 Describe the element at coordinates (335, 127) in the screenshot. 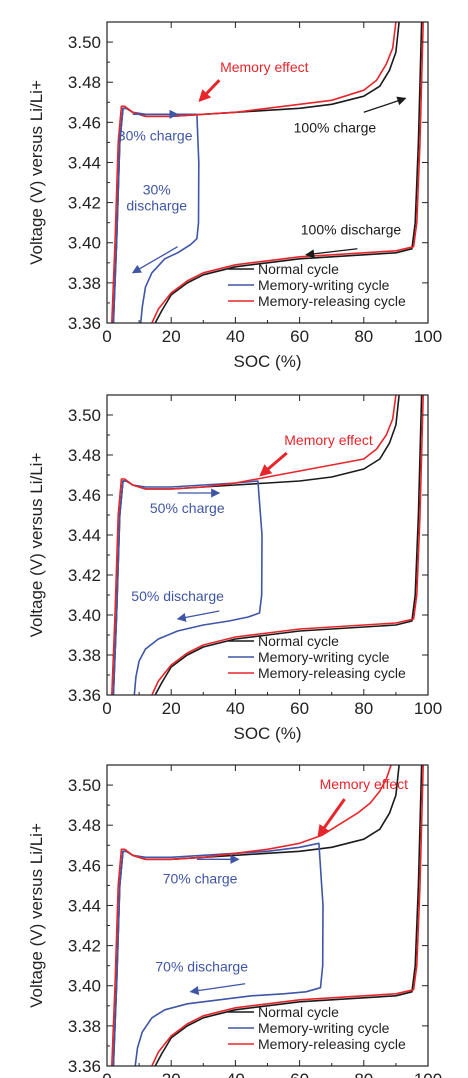

I see `annotation-label: 100% charge` at that location.